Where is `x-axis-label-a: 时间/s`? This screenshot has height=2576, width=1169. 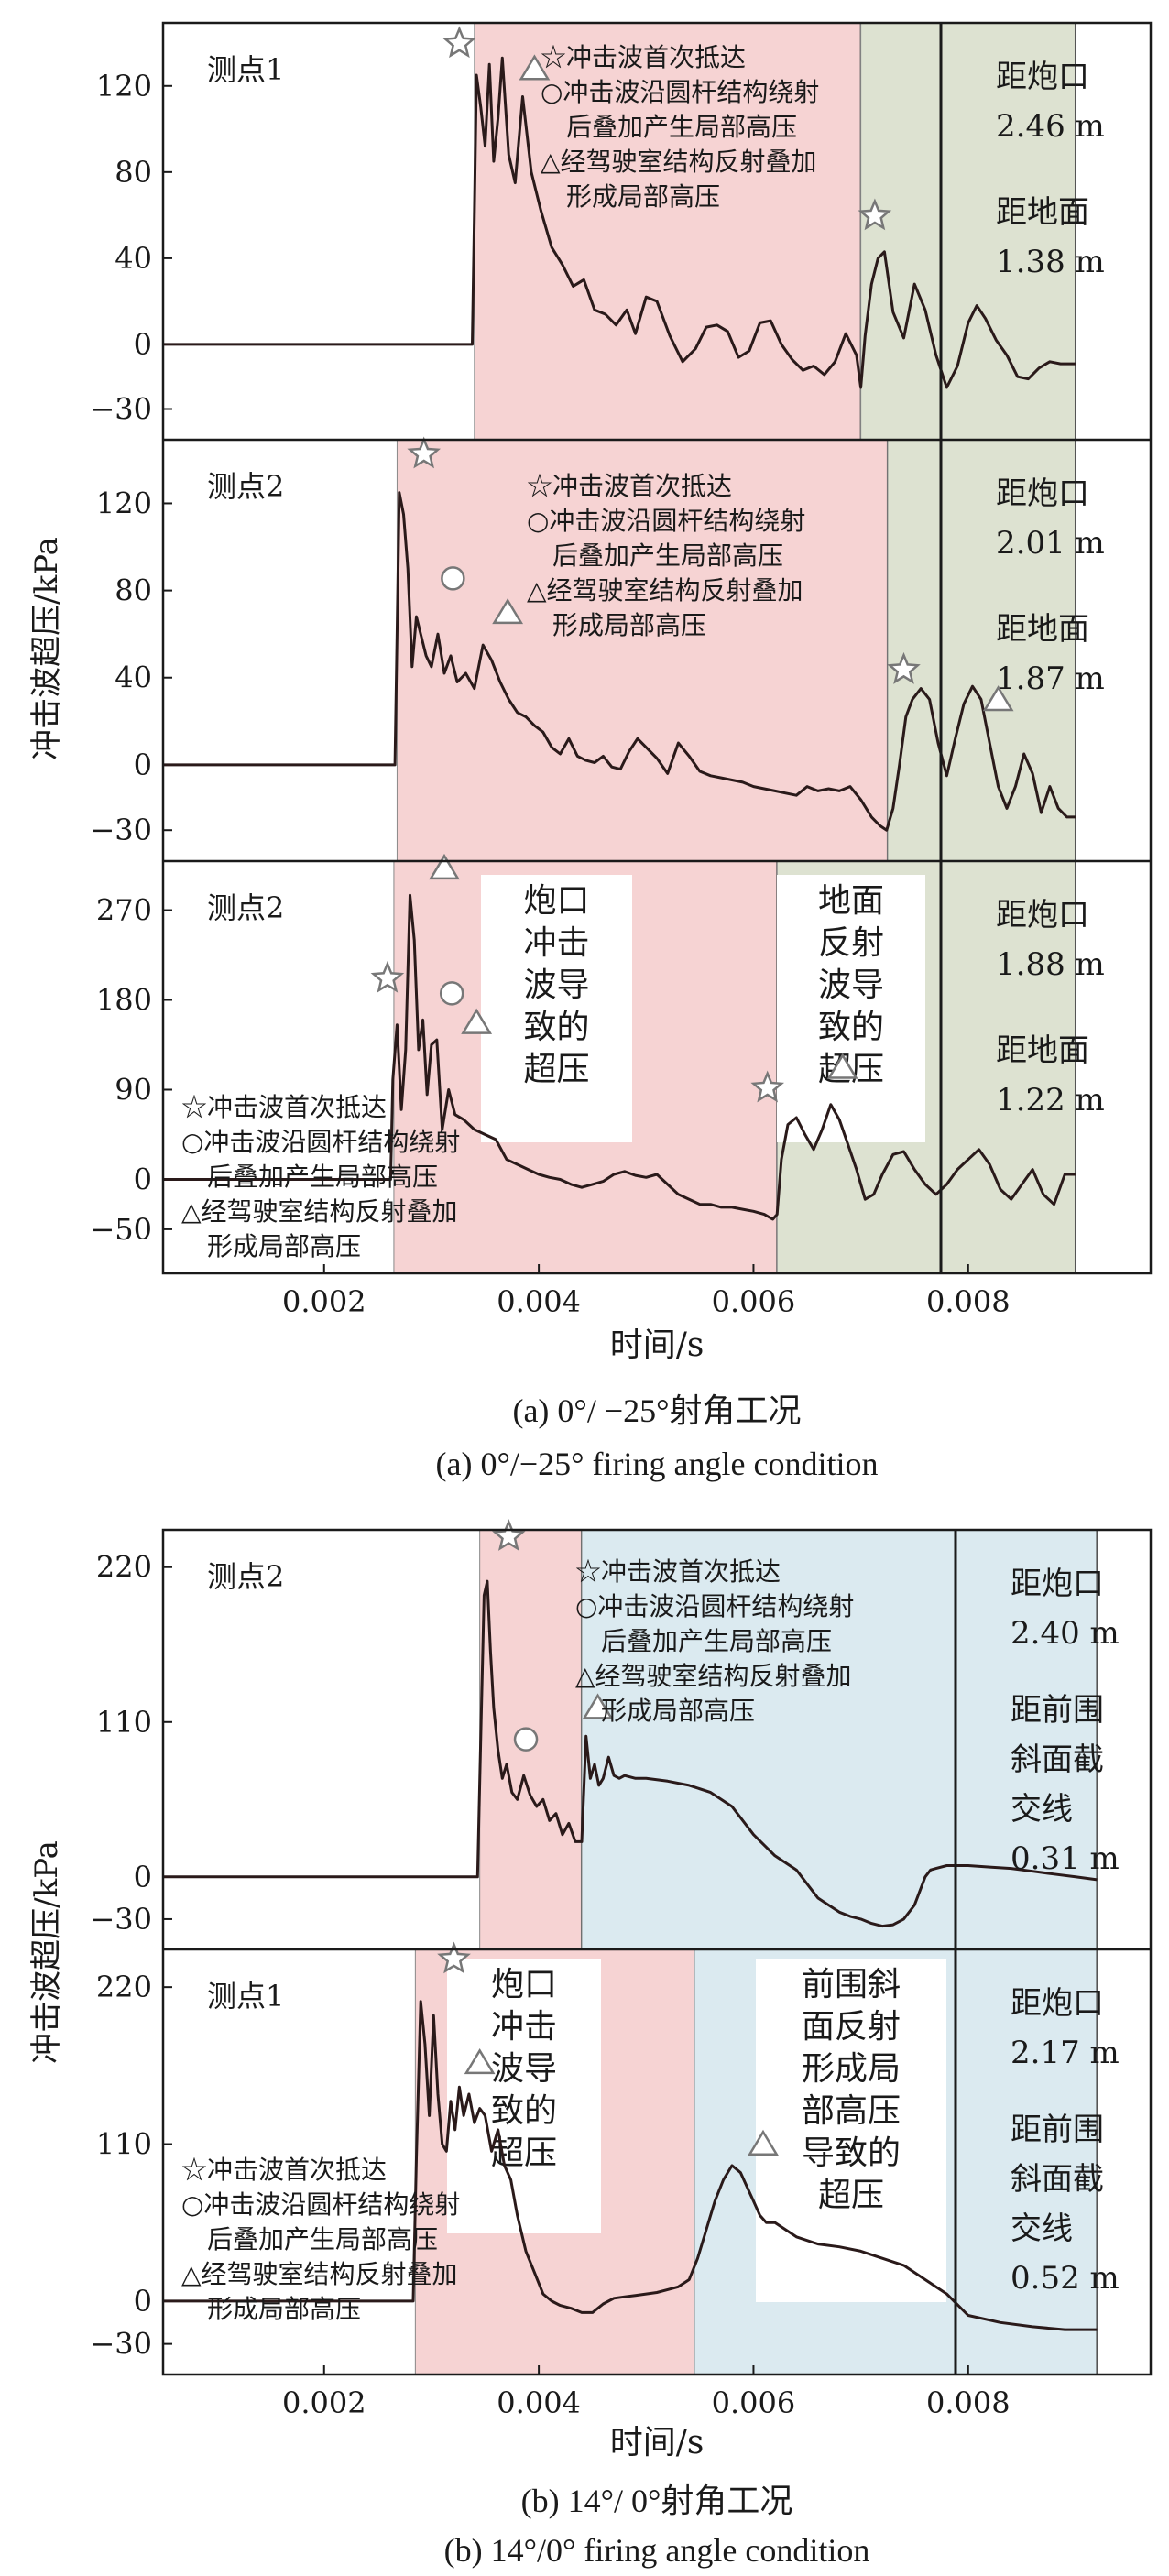 x-axis-label-a: 时间/s is located at coordinates (658, 1345).